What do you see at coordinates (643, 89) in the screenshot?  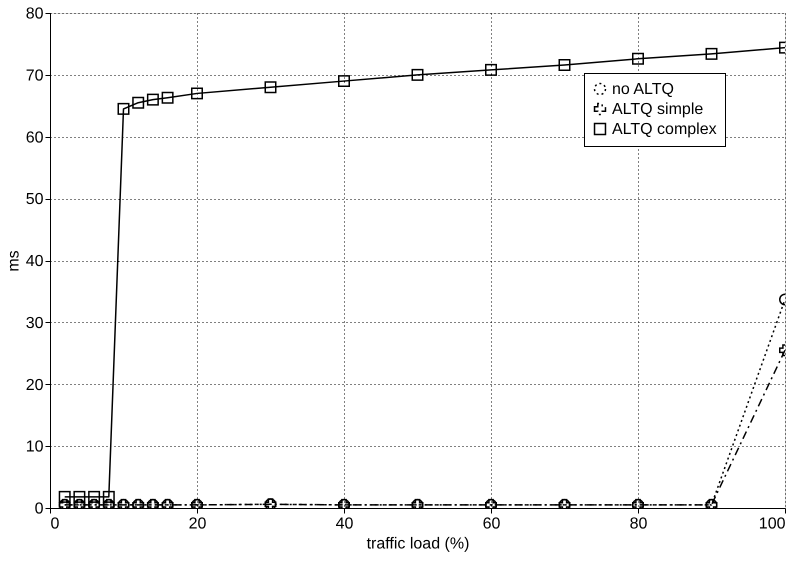 I see `legend-label: no ALTQ` at bounding box center [643, 89].